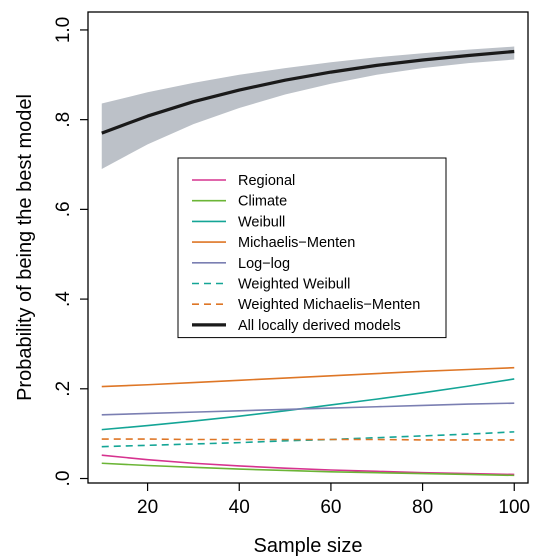  What do you see at coordinates (308, 377) in the screenshot?
I see `series-line-michaelis-menten` at bounding box center [308, 377].